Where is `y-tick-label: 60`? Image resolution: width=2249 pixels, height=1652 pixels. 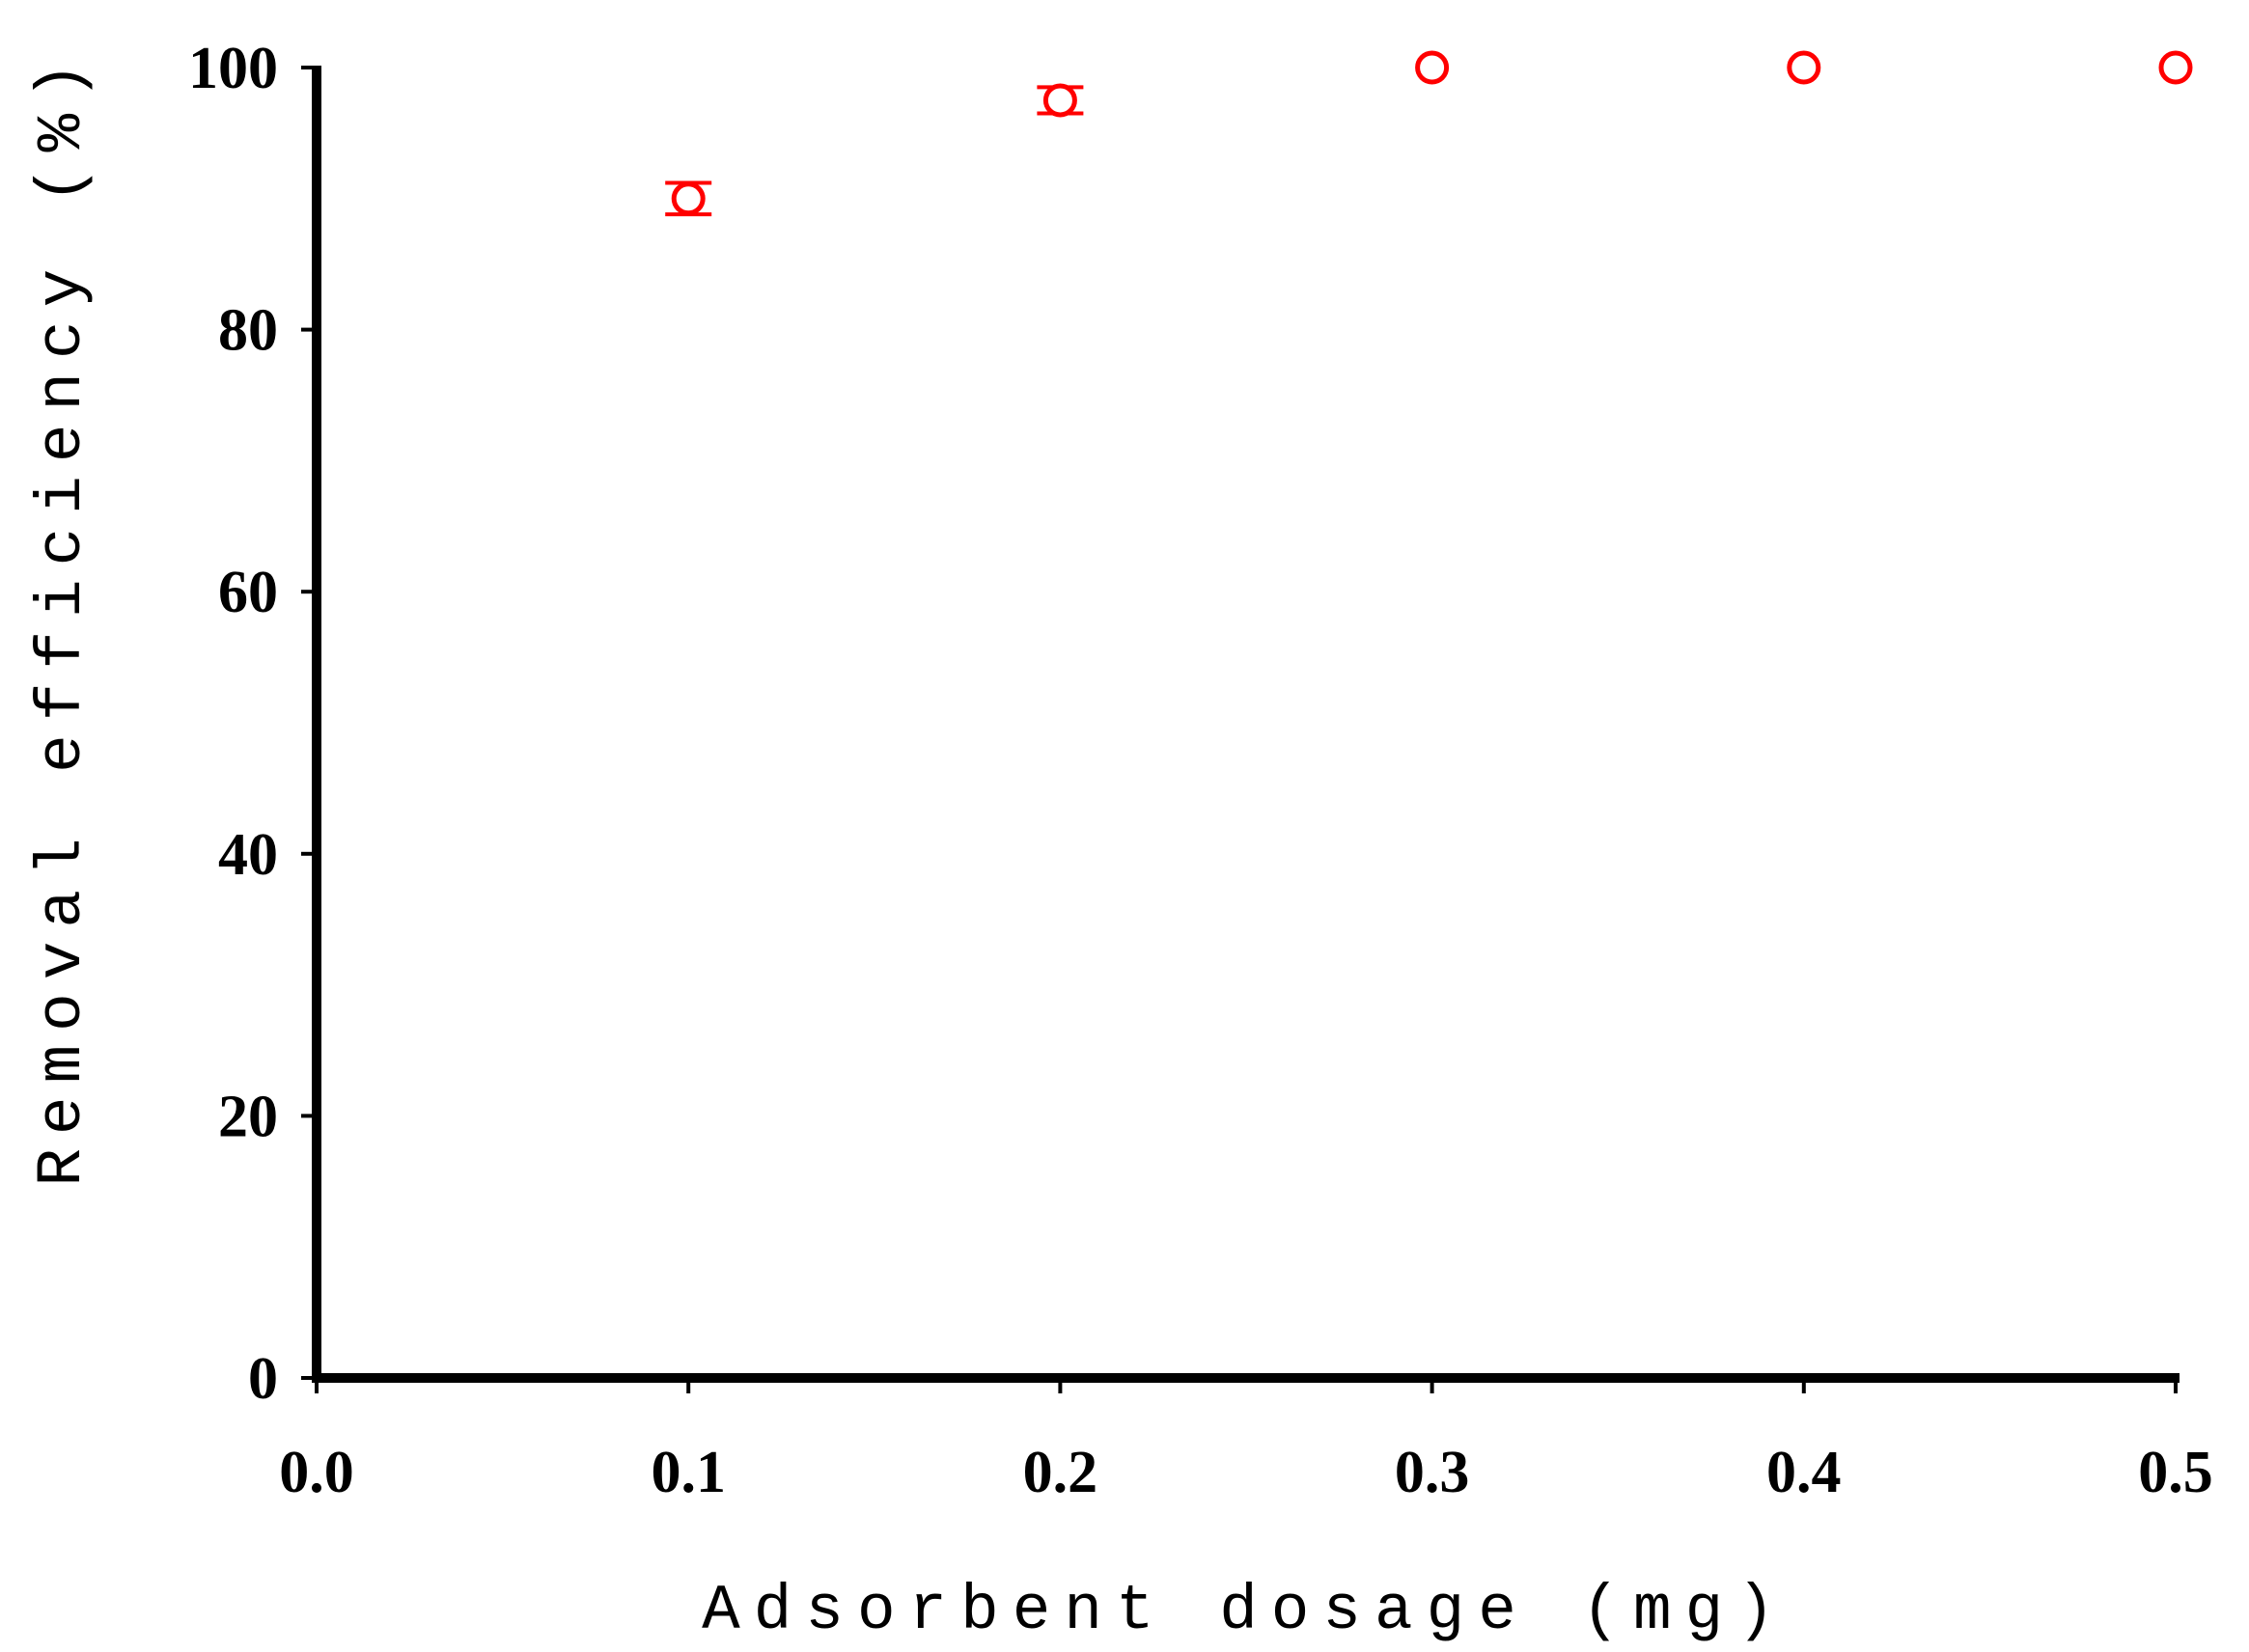 y-tick-label: 60 is located at coordinates (248, 592).